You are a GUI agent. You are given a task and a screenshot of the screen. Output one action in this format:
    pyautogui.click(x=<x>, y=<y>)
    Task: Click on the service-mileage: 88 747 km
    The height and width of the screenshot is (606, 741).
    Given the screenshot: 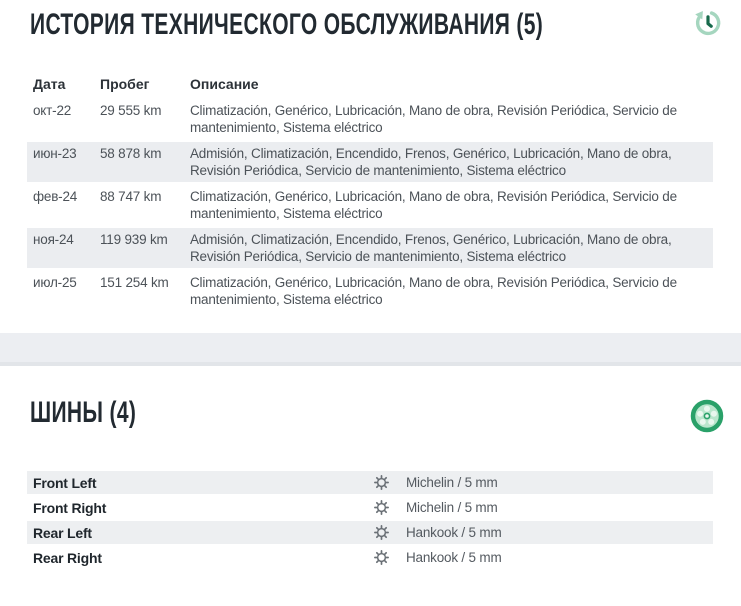 What is the action you would take?
    pyautogui.click(x=131, y=196)
    